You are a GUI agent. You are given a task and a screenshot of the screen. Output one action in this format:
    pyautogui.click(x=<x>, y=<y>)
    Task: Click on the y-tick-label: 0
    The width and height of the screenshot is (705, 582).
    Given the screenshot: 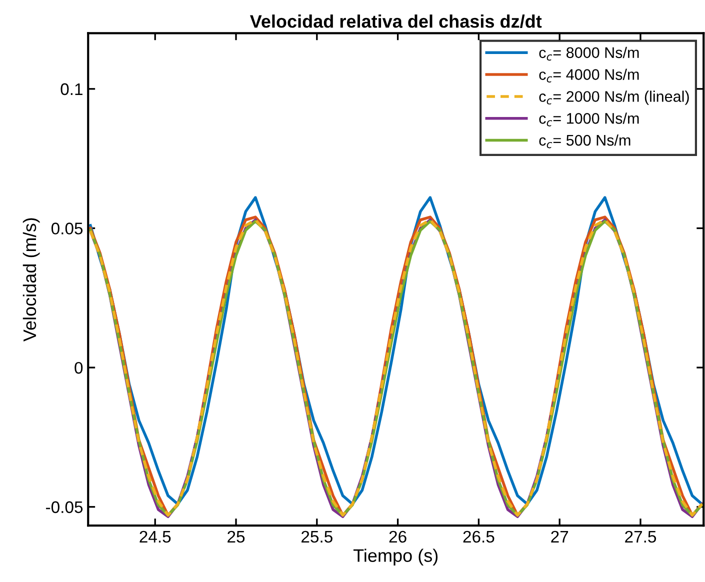 What is the action you would take?
    pyautogui.click(x=78, y=368)
    